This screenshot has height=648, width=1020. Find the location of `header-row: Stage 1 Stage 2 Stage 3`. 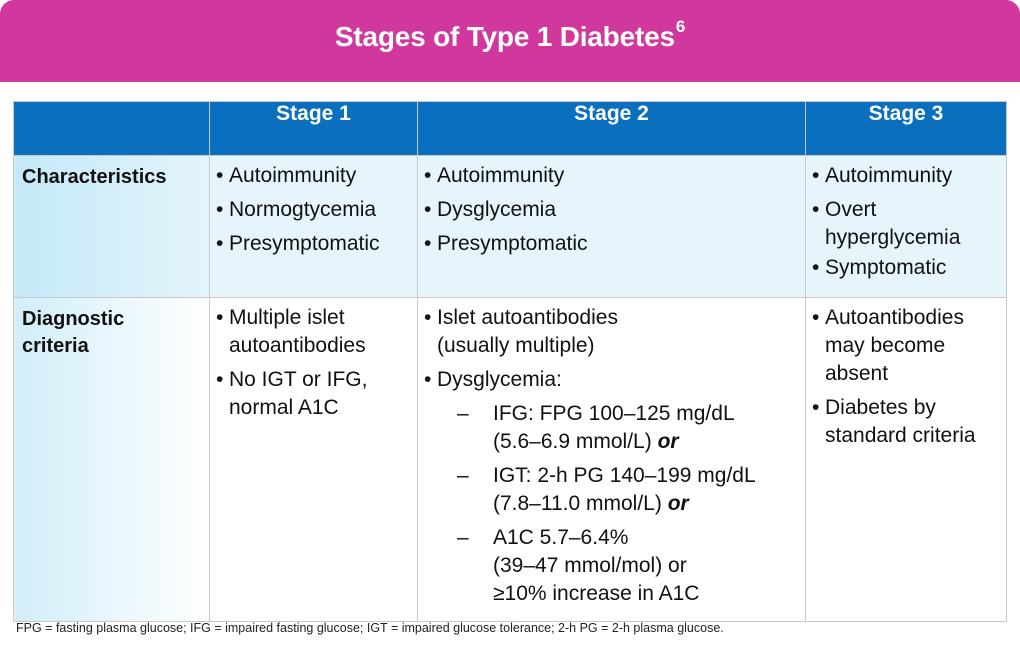

header-row: Stage 1 Stage 2 Stage 3 is located at coordinates (510, 128).